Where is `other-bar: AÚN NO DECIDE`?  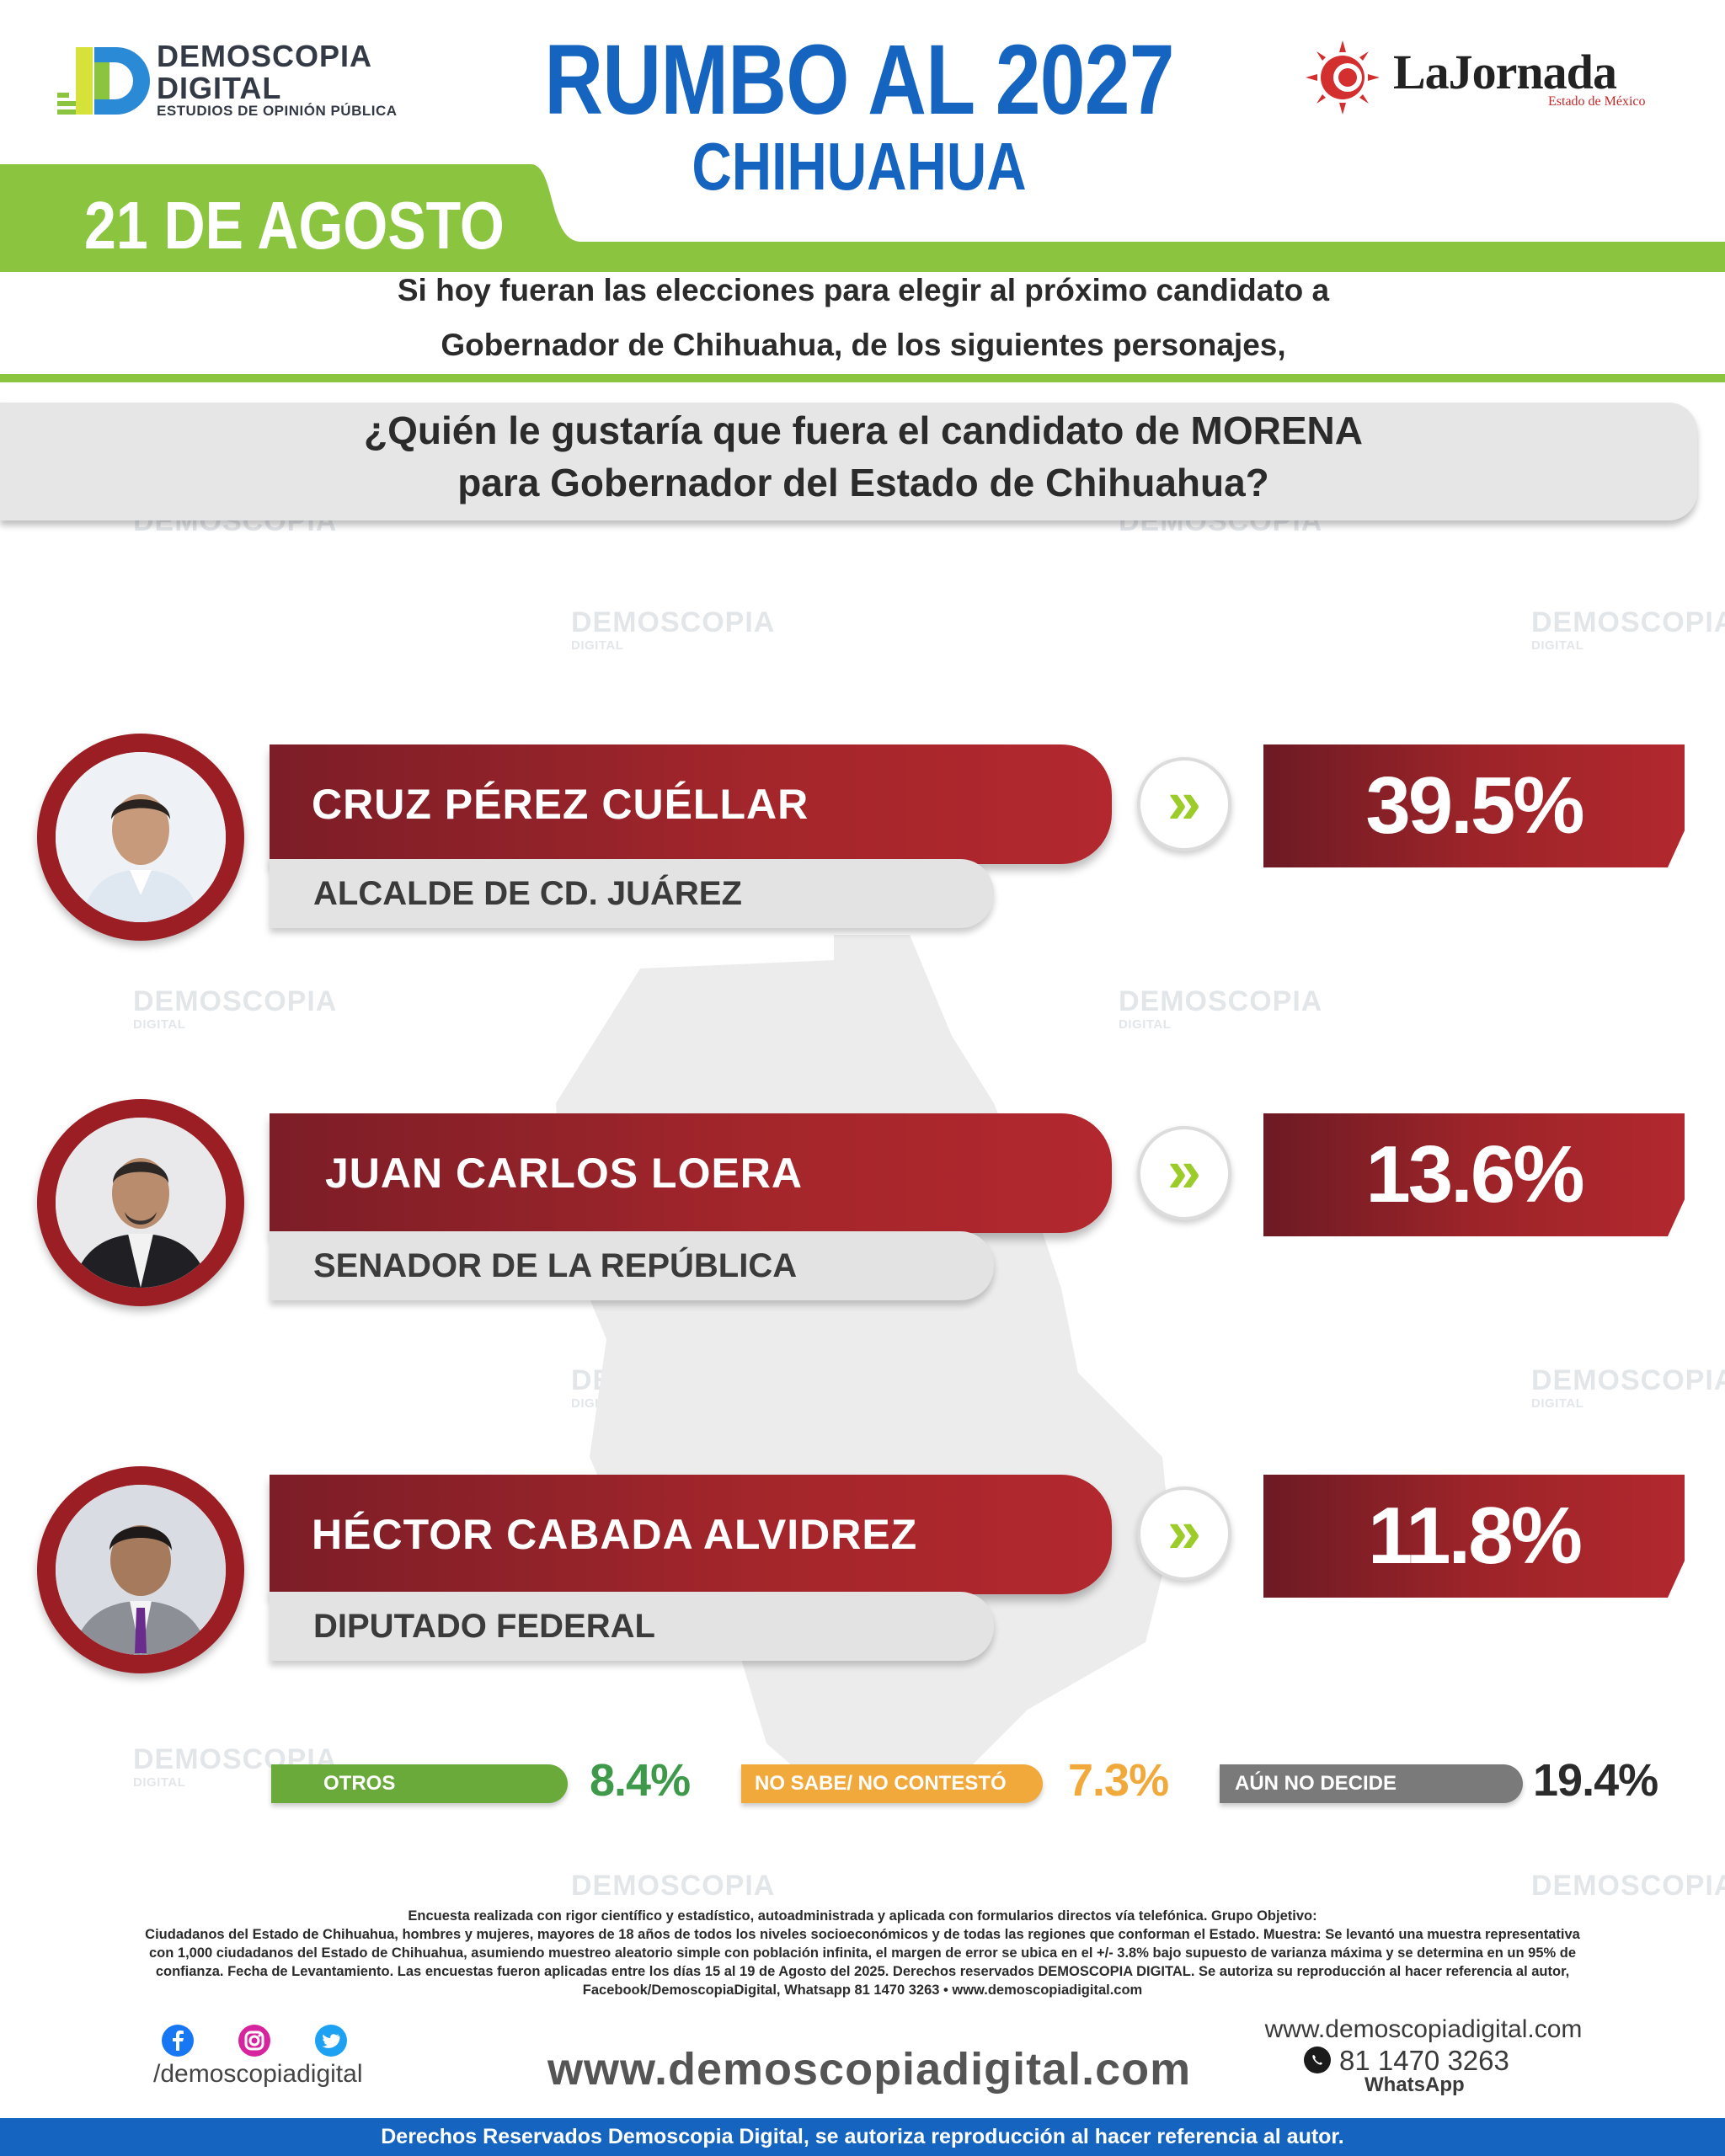 other-bar: AÚN NO DECIDE is located at coordinates (1371, 1783).